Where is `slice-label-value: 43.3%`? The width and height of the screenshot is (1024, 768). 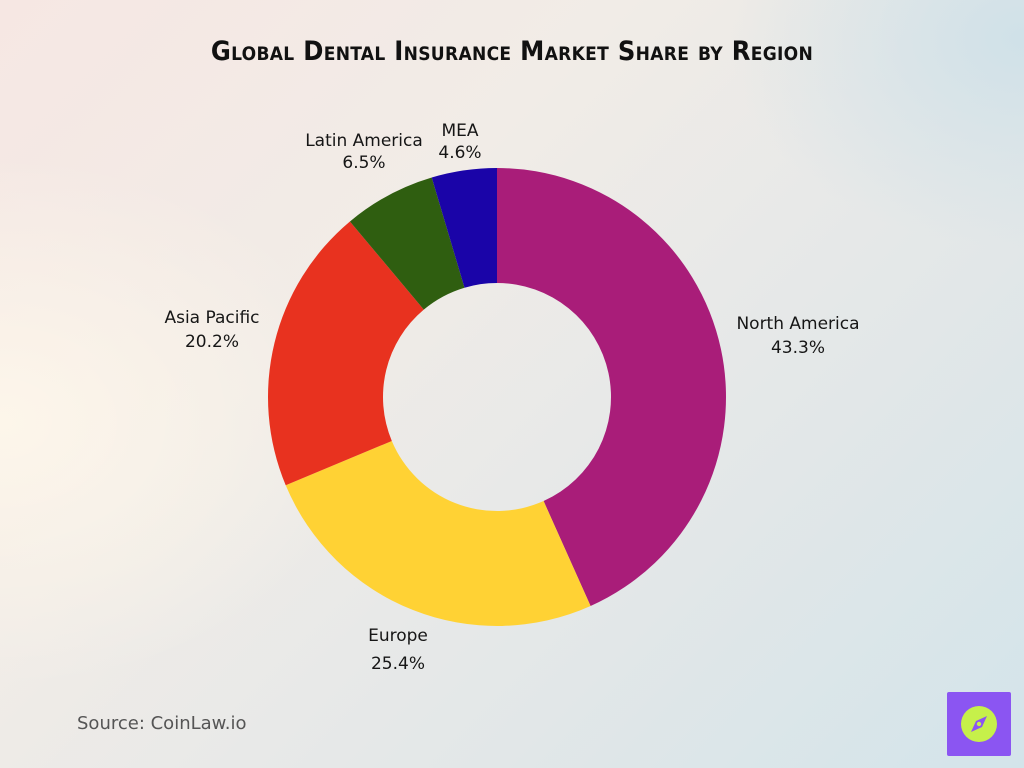 slice-label-value: 43.3% is located at coordinates (798, 348).